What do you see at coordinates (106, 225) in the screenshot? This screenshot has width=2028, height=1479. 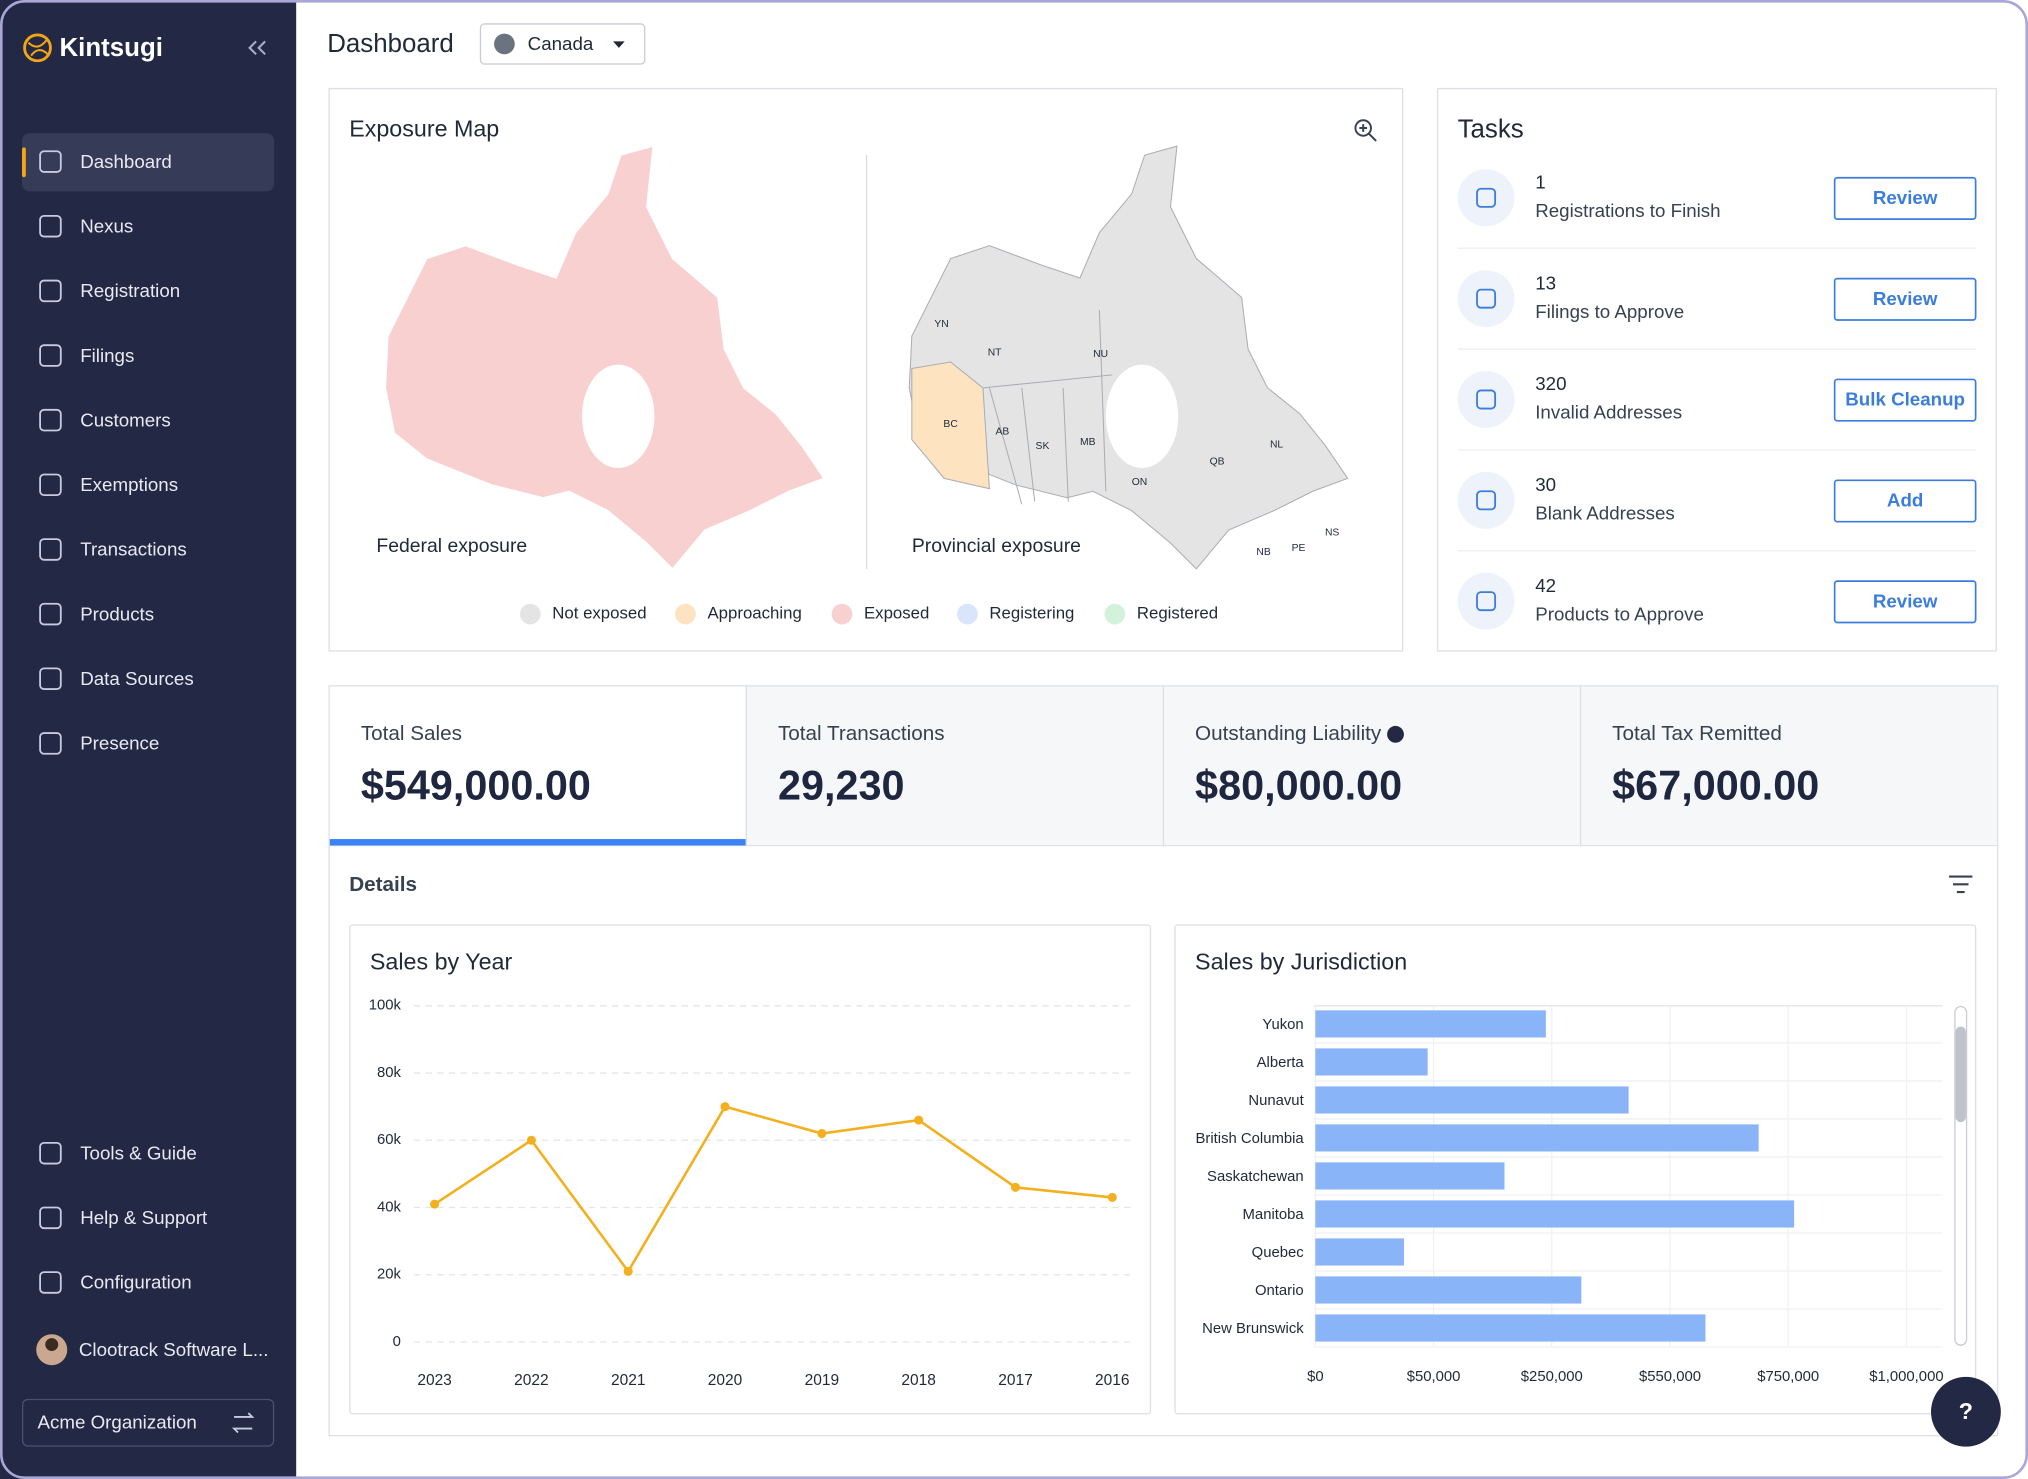 I see `nav-item: Nexus` at bounding box center [106, 225].